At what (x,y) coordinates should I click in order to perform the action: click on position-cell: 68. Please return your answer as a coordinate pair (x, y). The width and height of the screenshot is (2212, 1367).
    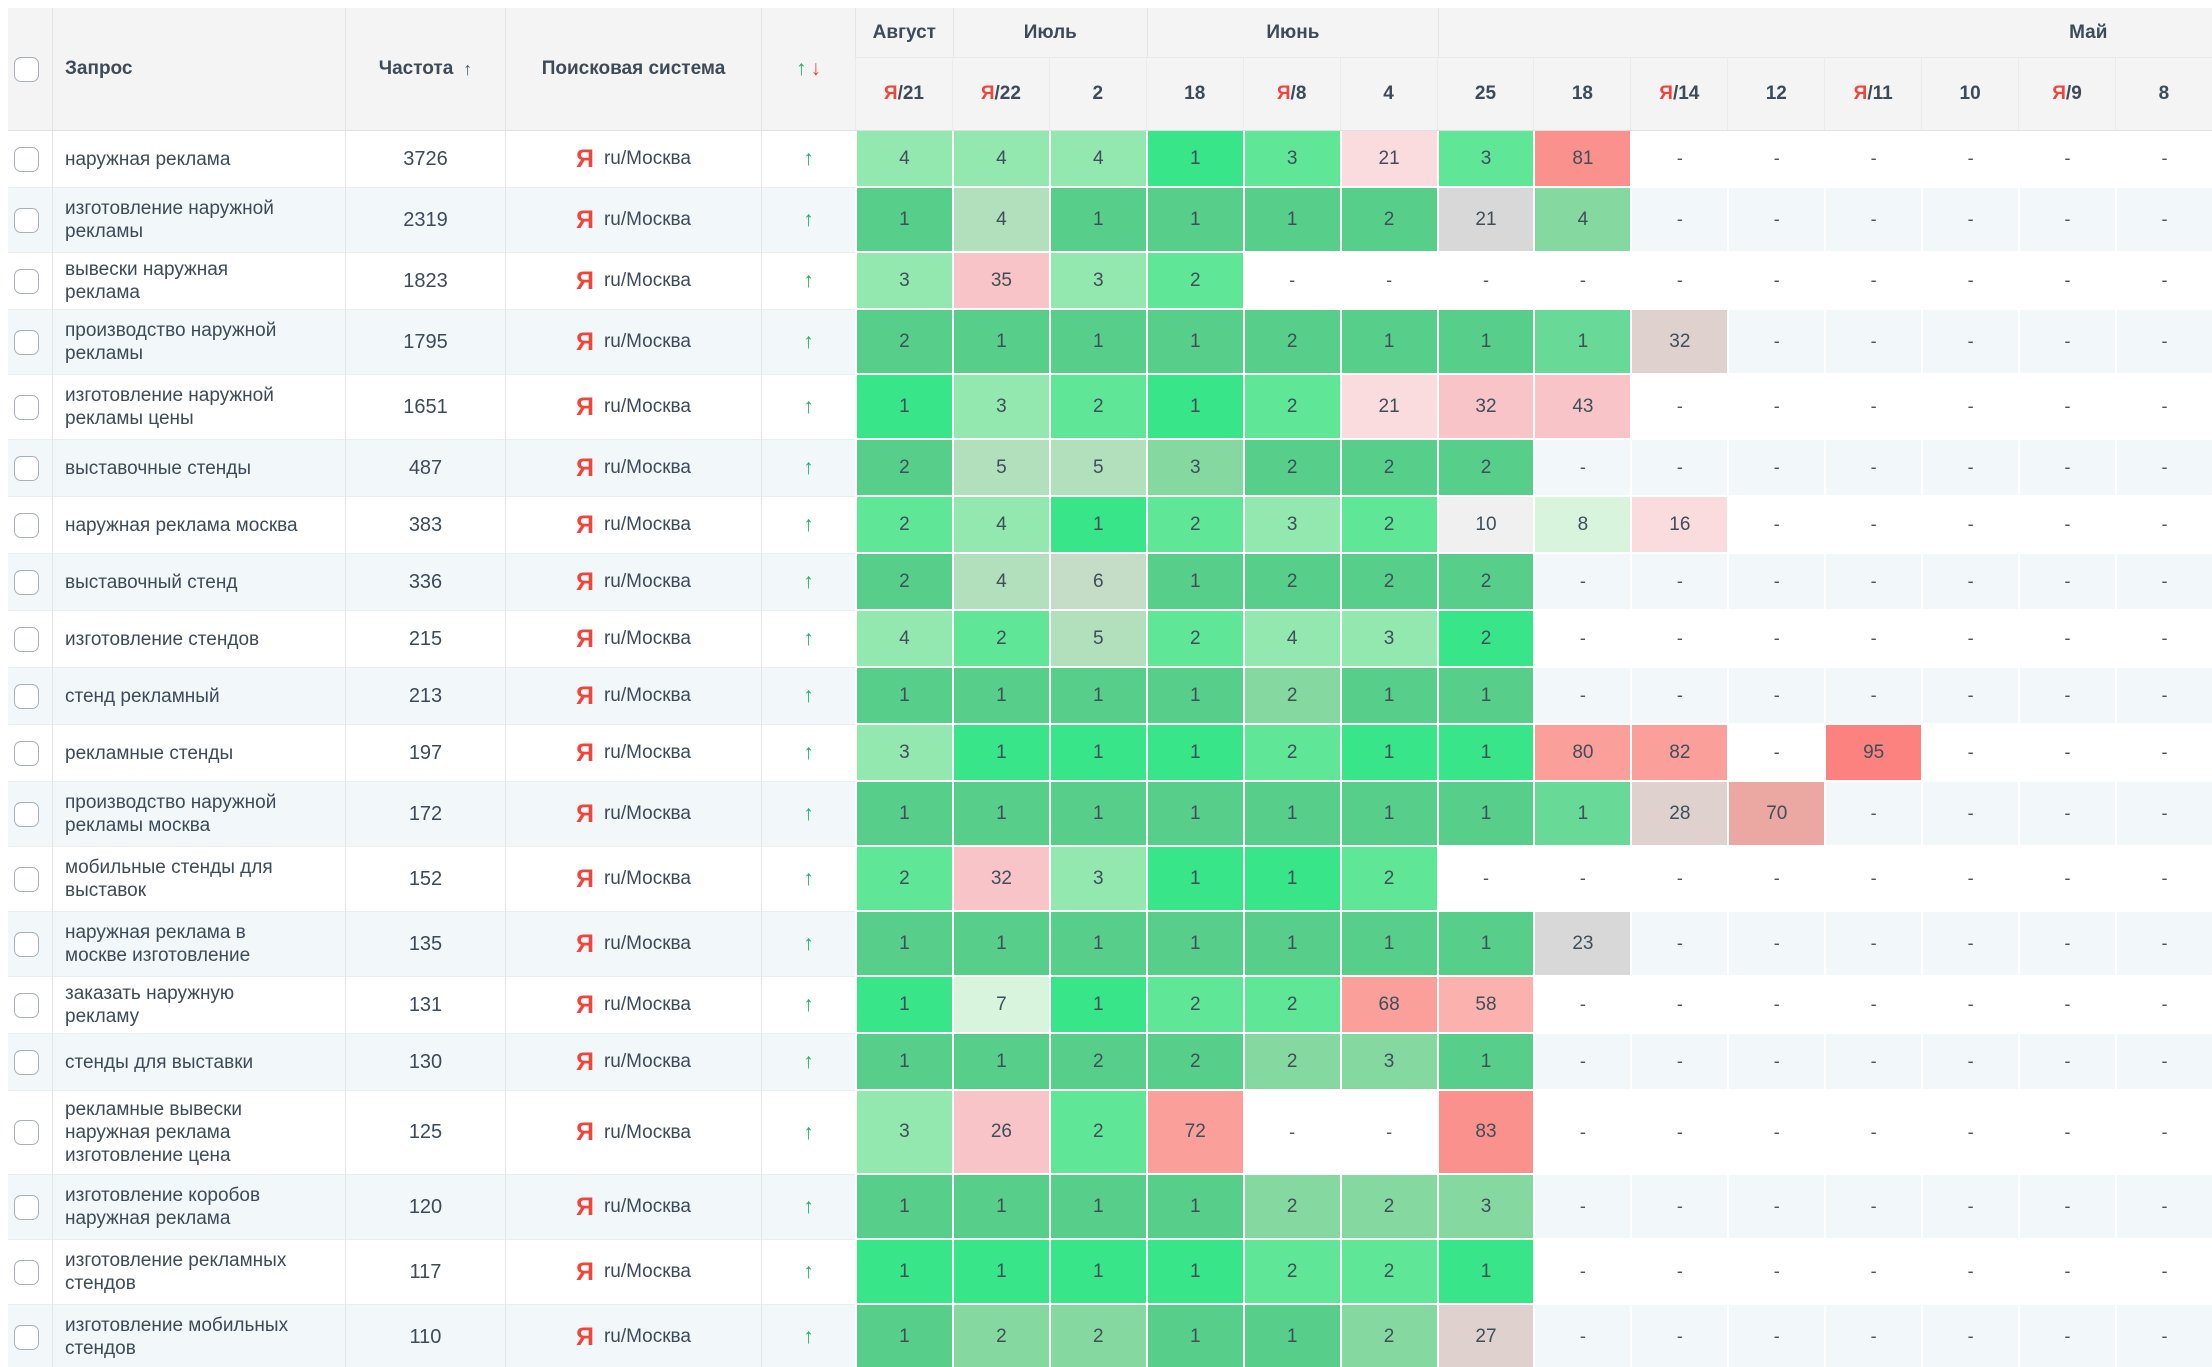
    Looking at the image, I should click on (1388, 1005).